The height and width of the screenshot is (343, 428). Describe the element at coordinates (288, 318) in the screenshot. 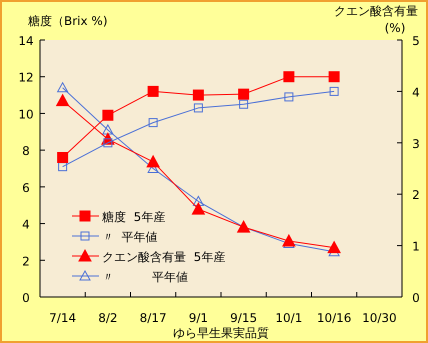

I see `x-tick-label: 10/1` at that location.